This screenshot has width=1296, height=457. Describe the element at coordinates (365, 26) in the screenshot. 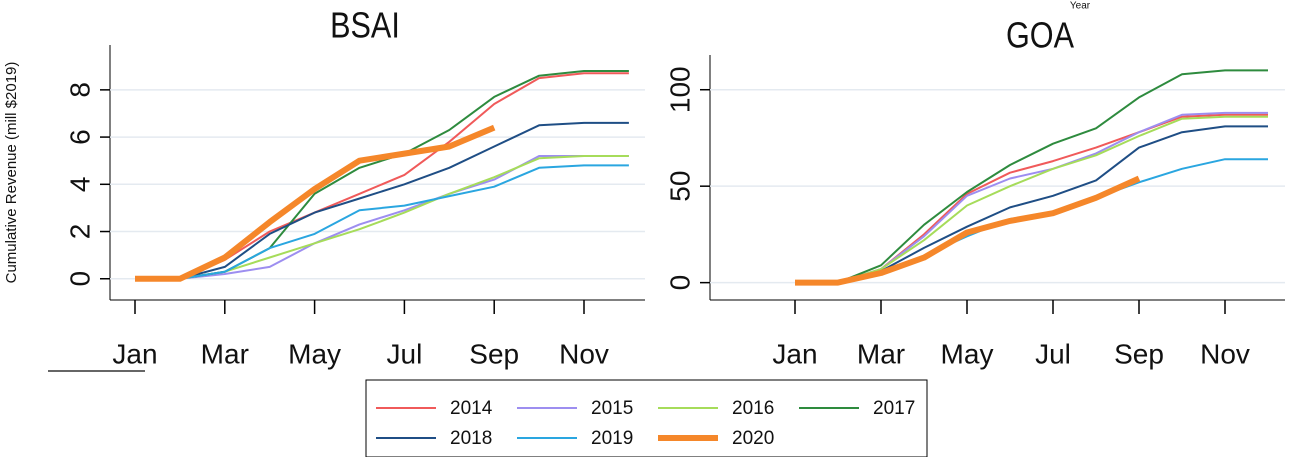

I see `chart-title: BSAI` at that location.